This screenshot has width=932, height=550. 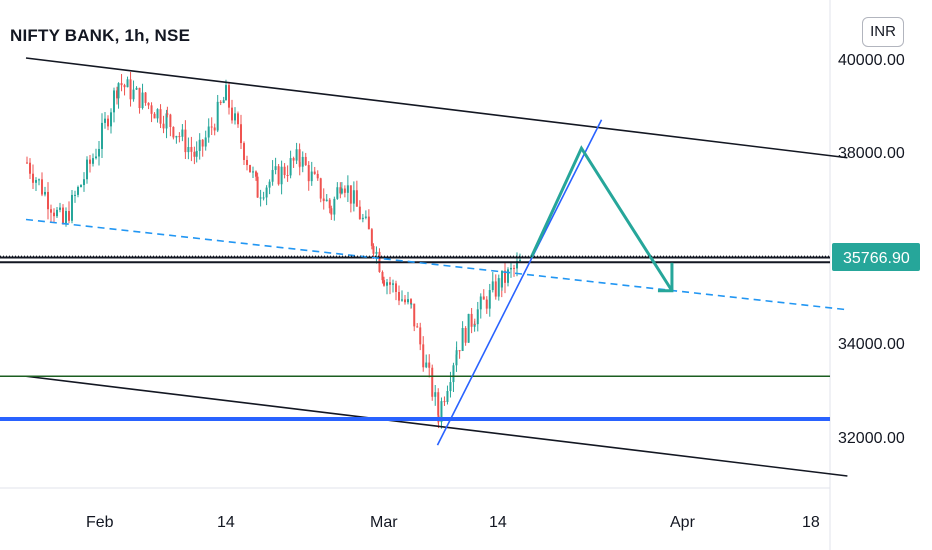 What do you see at coordinates (871, 344) in the screenshot?
I see `y-tick-label: 34000.00` at bounding box center [871, 344].